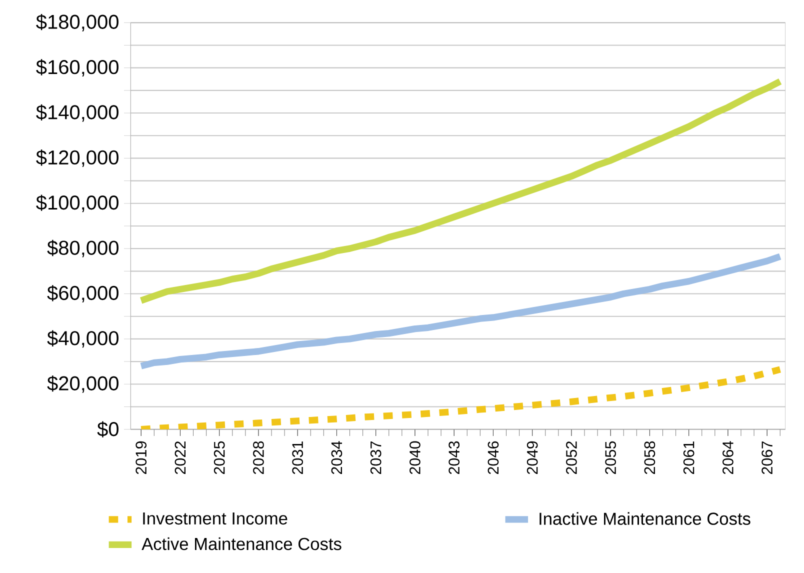  I want to click on y-tick-label: $160,000, so click(77, 67).